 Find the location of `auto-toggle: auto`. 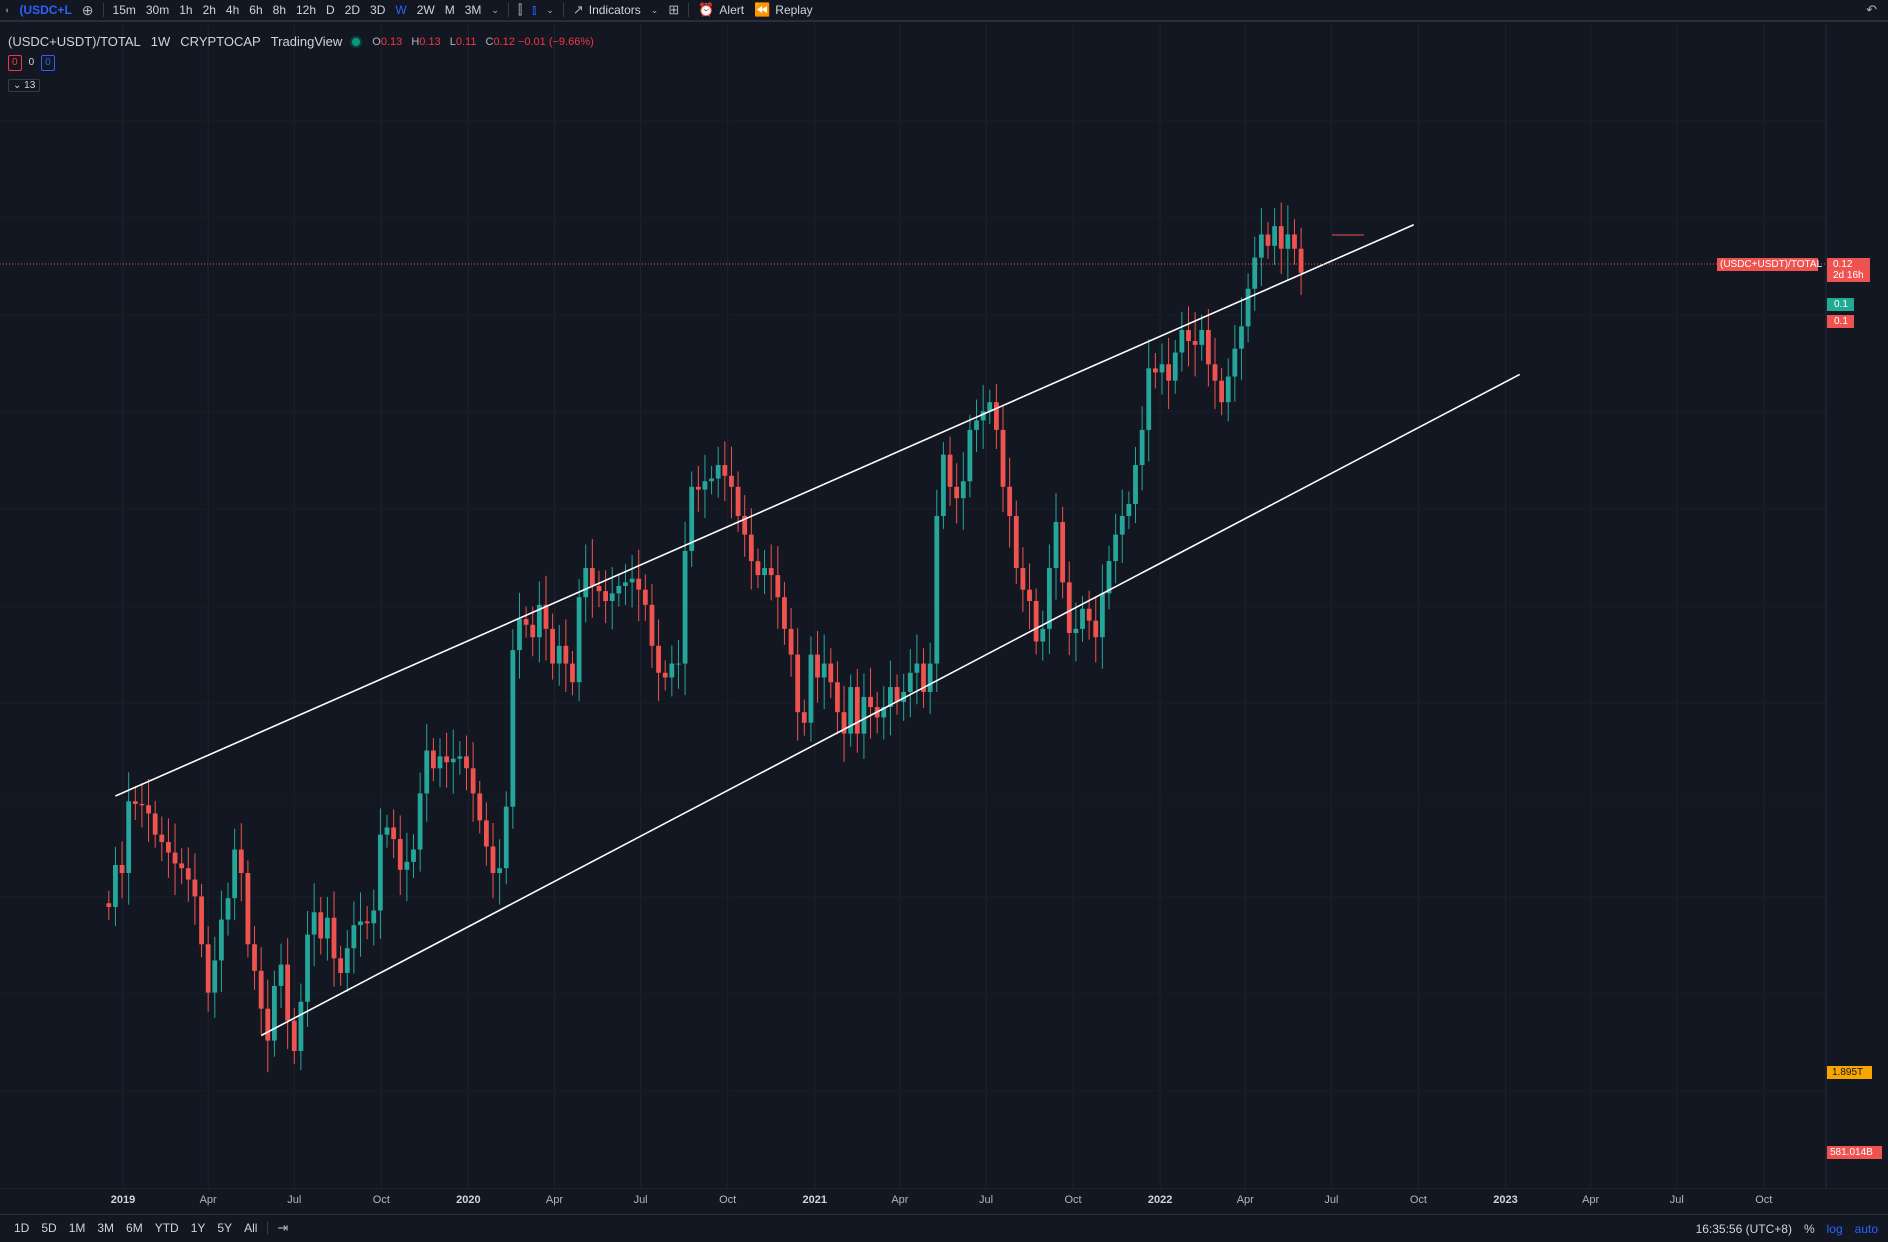

auto-toggle: auto is located at coordinates (1866, 1228).